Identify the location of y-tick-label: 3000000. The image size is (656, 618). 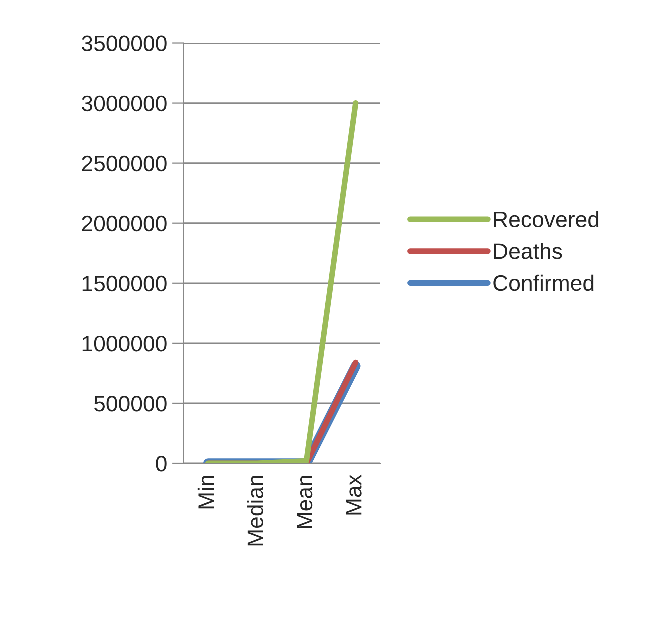
(124, 104).